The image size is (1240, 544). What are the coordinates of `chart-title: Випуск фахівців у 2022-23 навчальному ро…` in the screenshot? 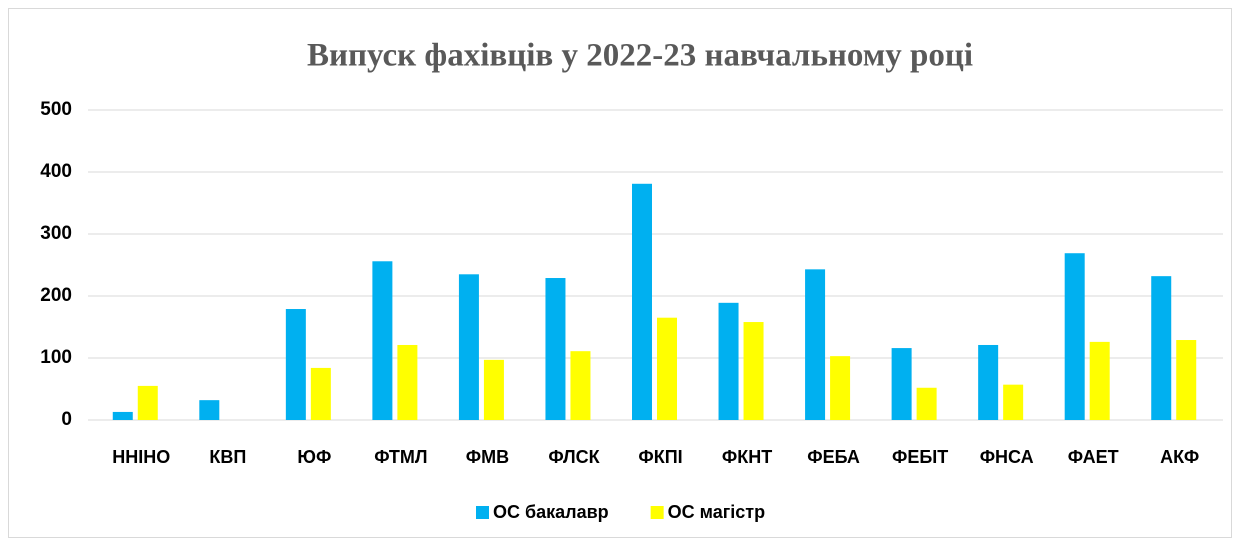 It's located at (640, 56).